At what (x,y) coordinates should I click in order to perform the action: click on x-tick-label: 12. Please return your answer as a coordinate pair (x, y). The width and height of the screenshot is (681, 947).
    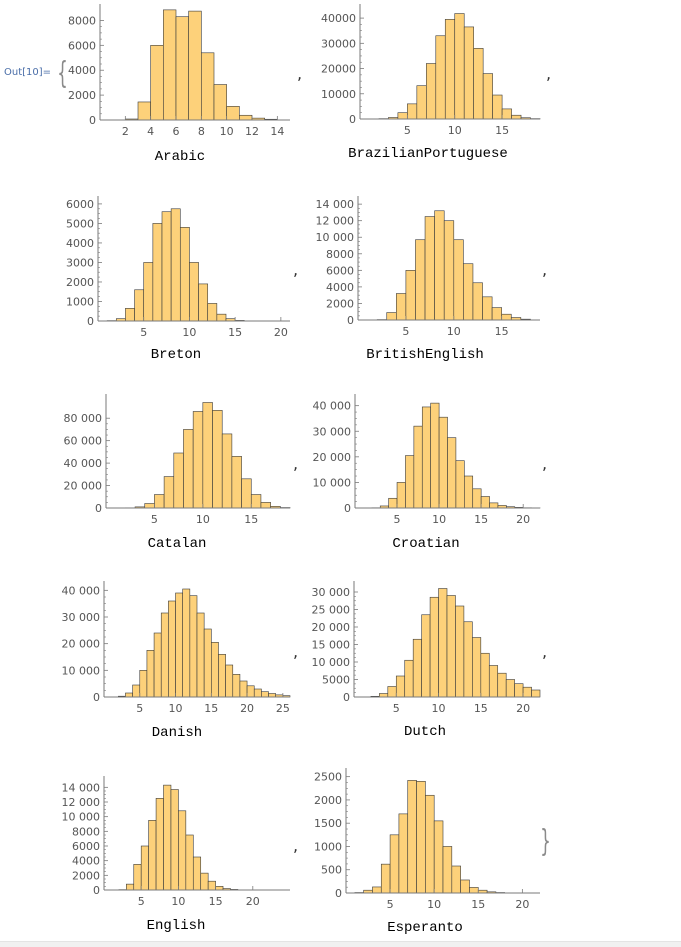
    Looking at the image, I should click on (252, 131).